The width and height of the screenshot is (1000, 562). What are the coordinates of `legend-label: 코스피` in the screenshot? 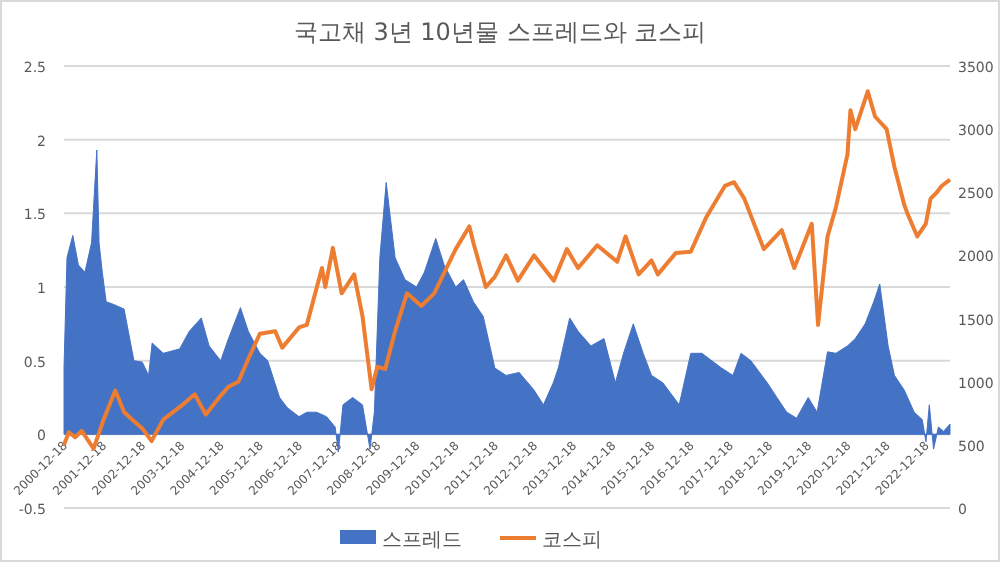 It's located at (572, 541).